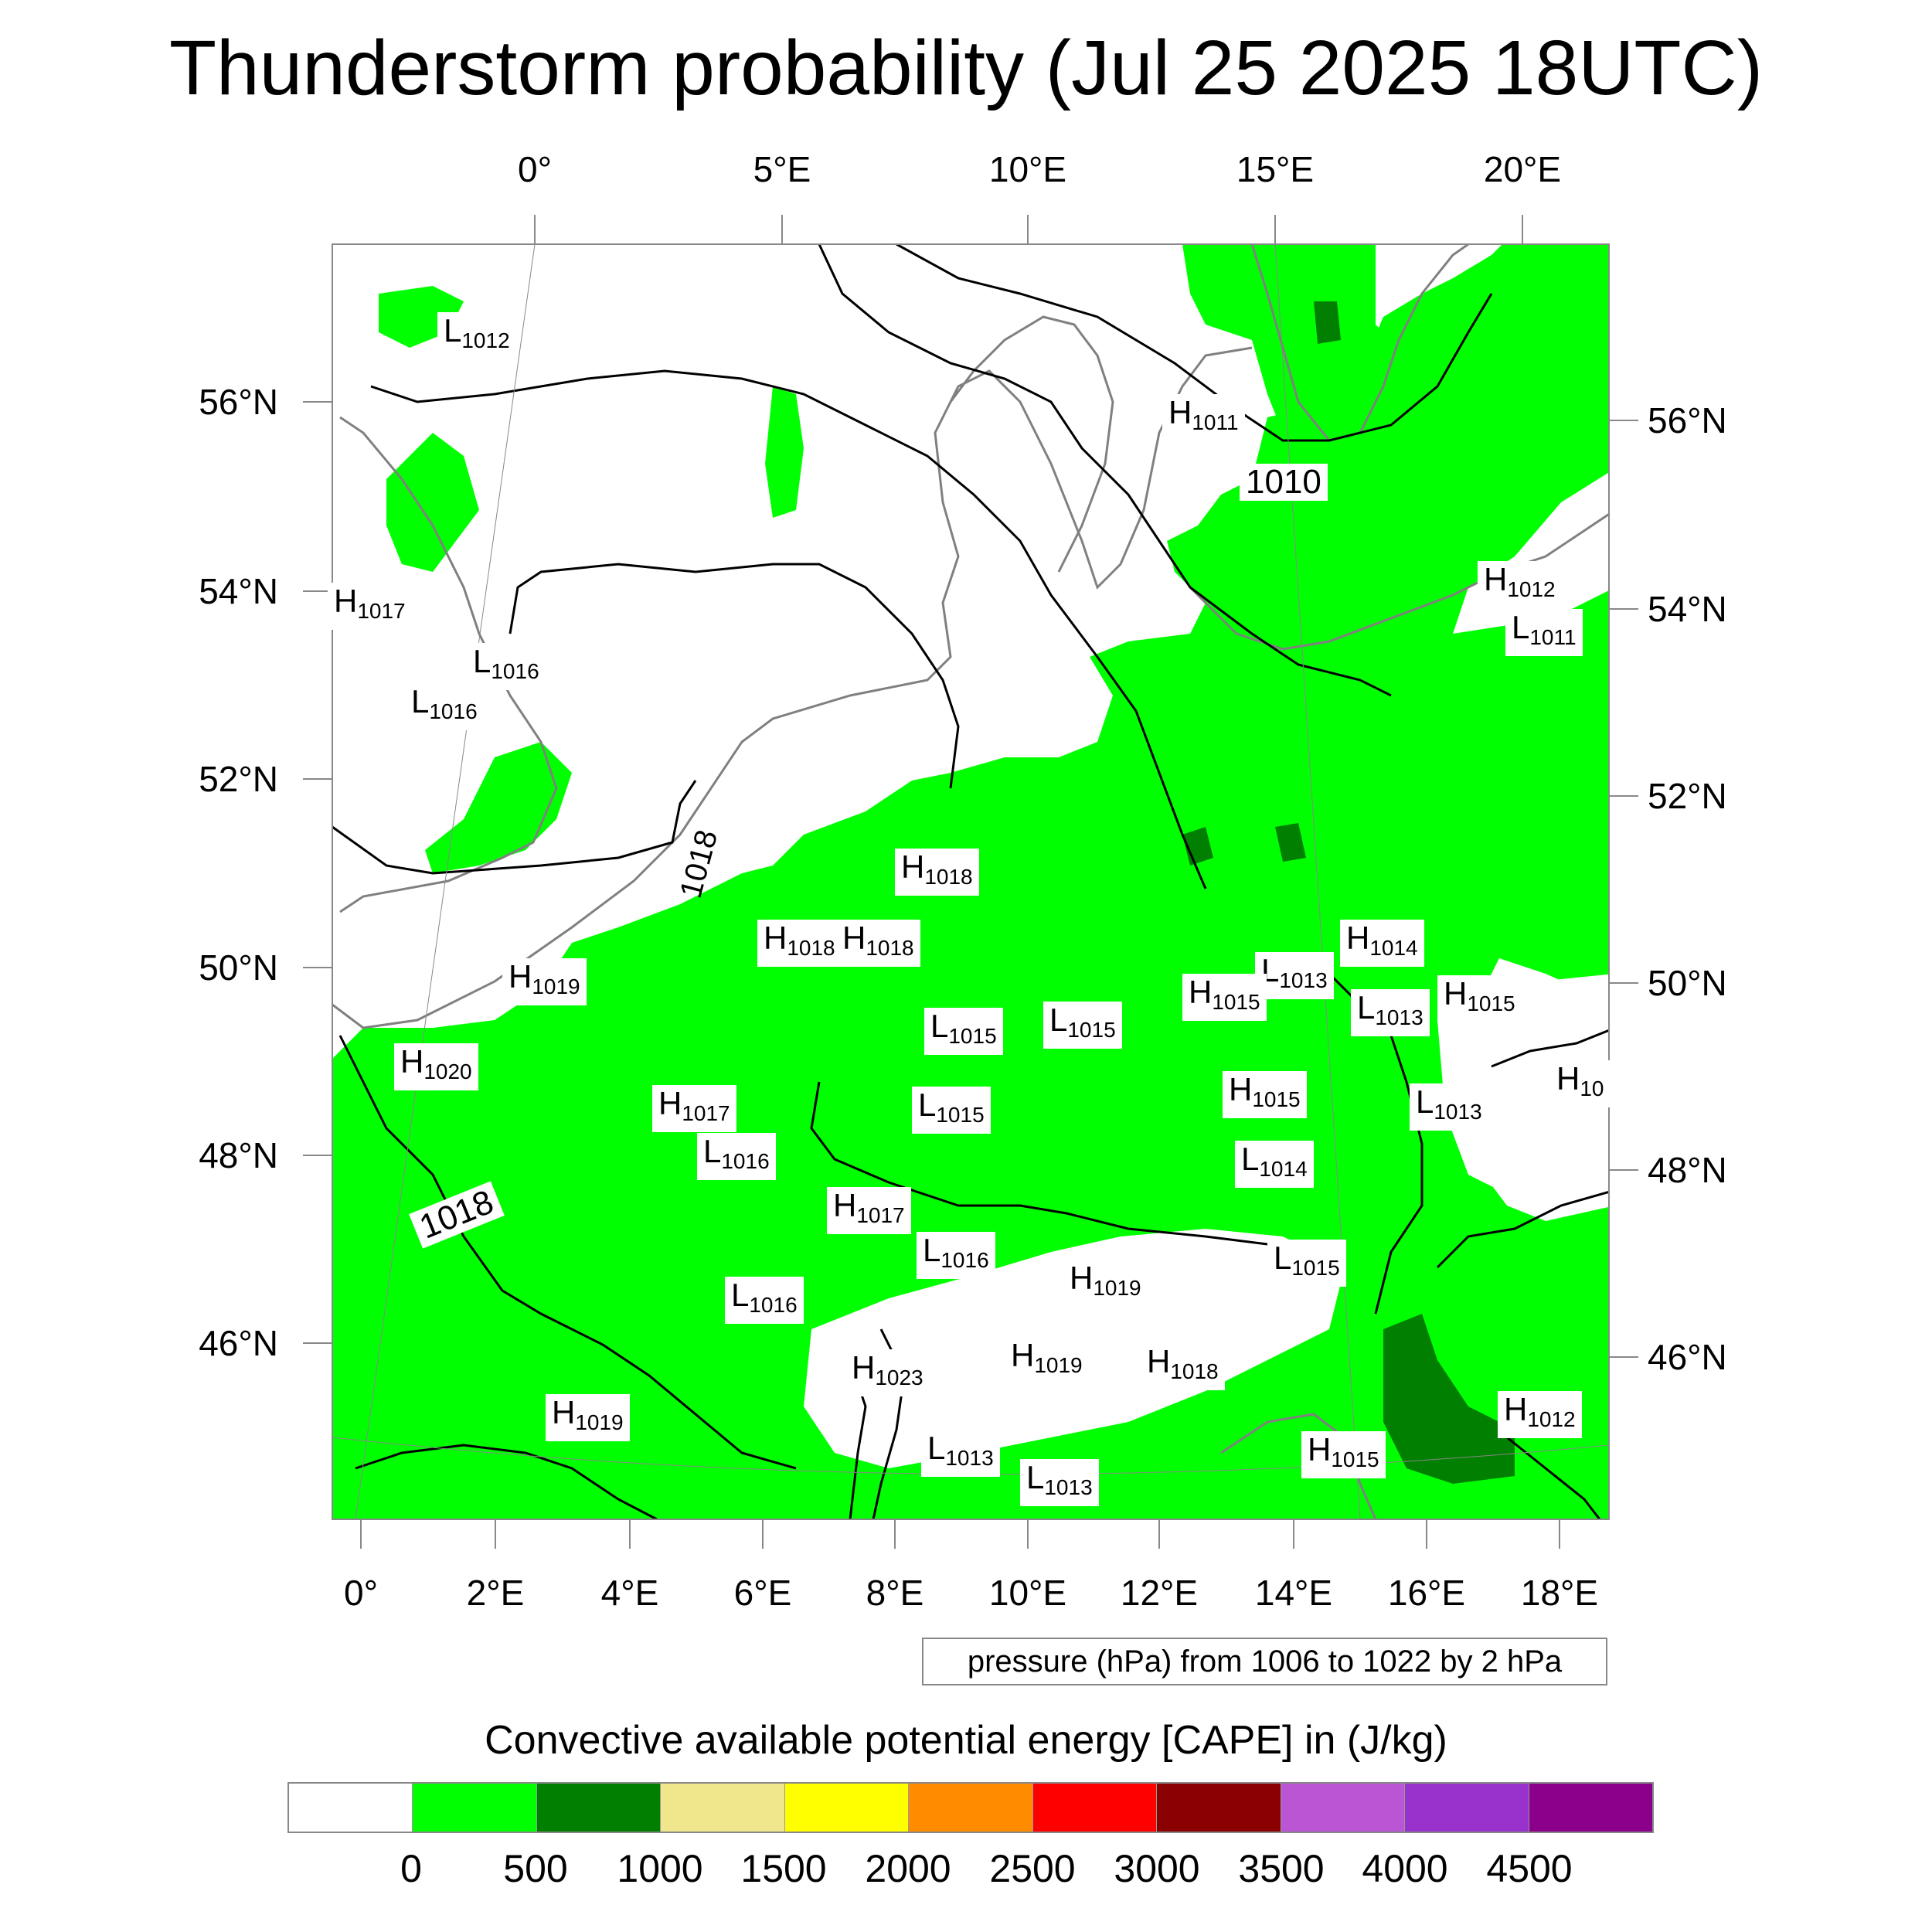 The height and width of the screenshot is (1932, 1932). What do you see at coordinates (1157, 1869) in the screenshot?
I see `colorbar-label: 3000` at bounding box center [1157, 1869].